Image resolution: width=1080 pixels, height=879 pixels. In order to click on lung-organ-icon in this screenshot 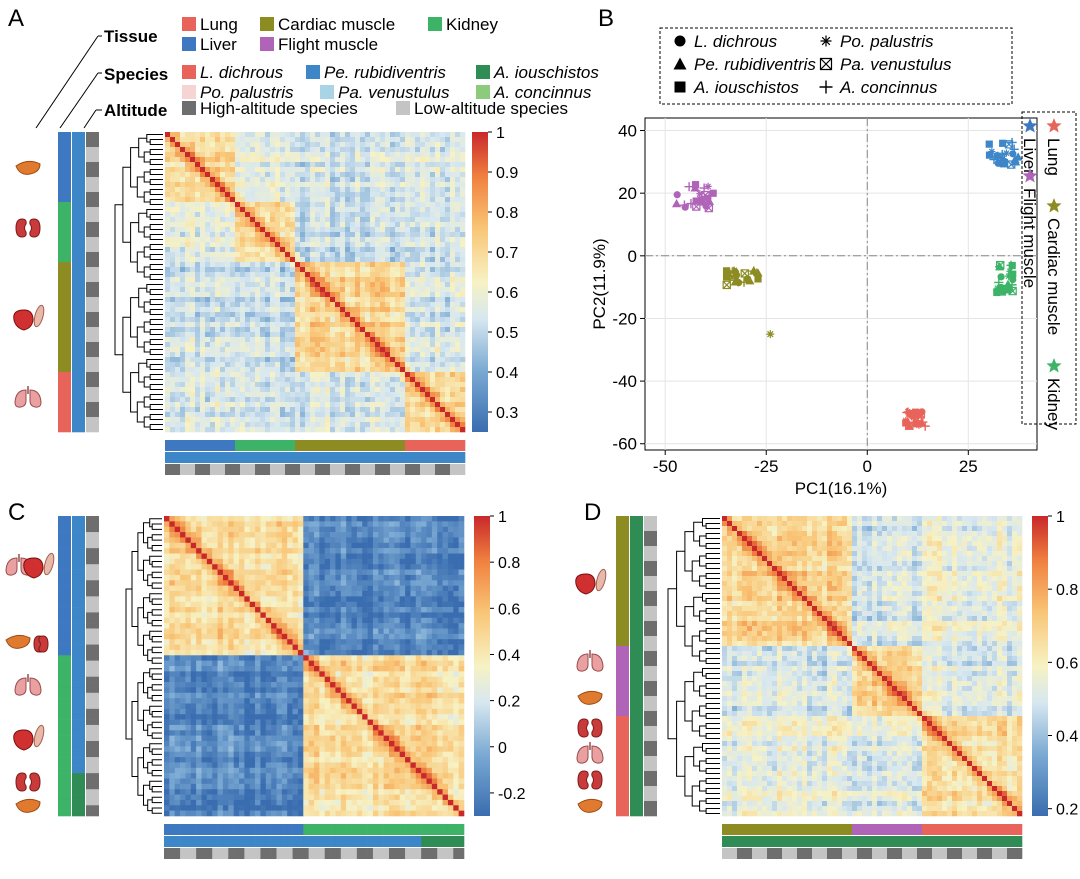, I will do `click(28, 685)`.